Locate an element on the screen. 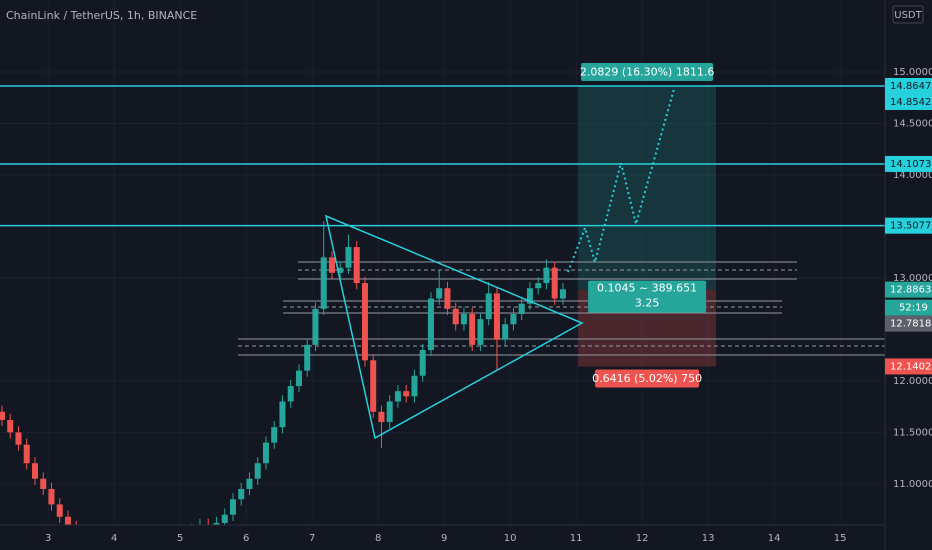 The width and height of the screenshot is (932, 550). y-tick-label: 13.0000 is located at coordinates (912, 278).